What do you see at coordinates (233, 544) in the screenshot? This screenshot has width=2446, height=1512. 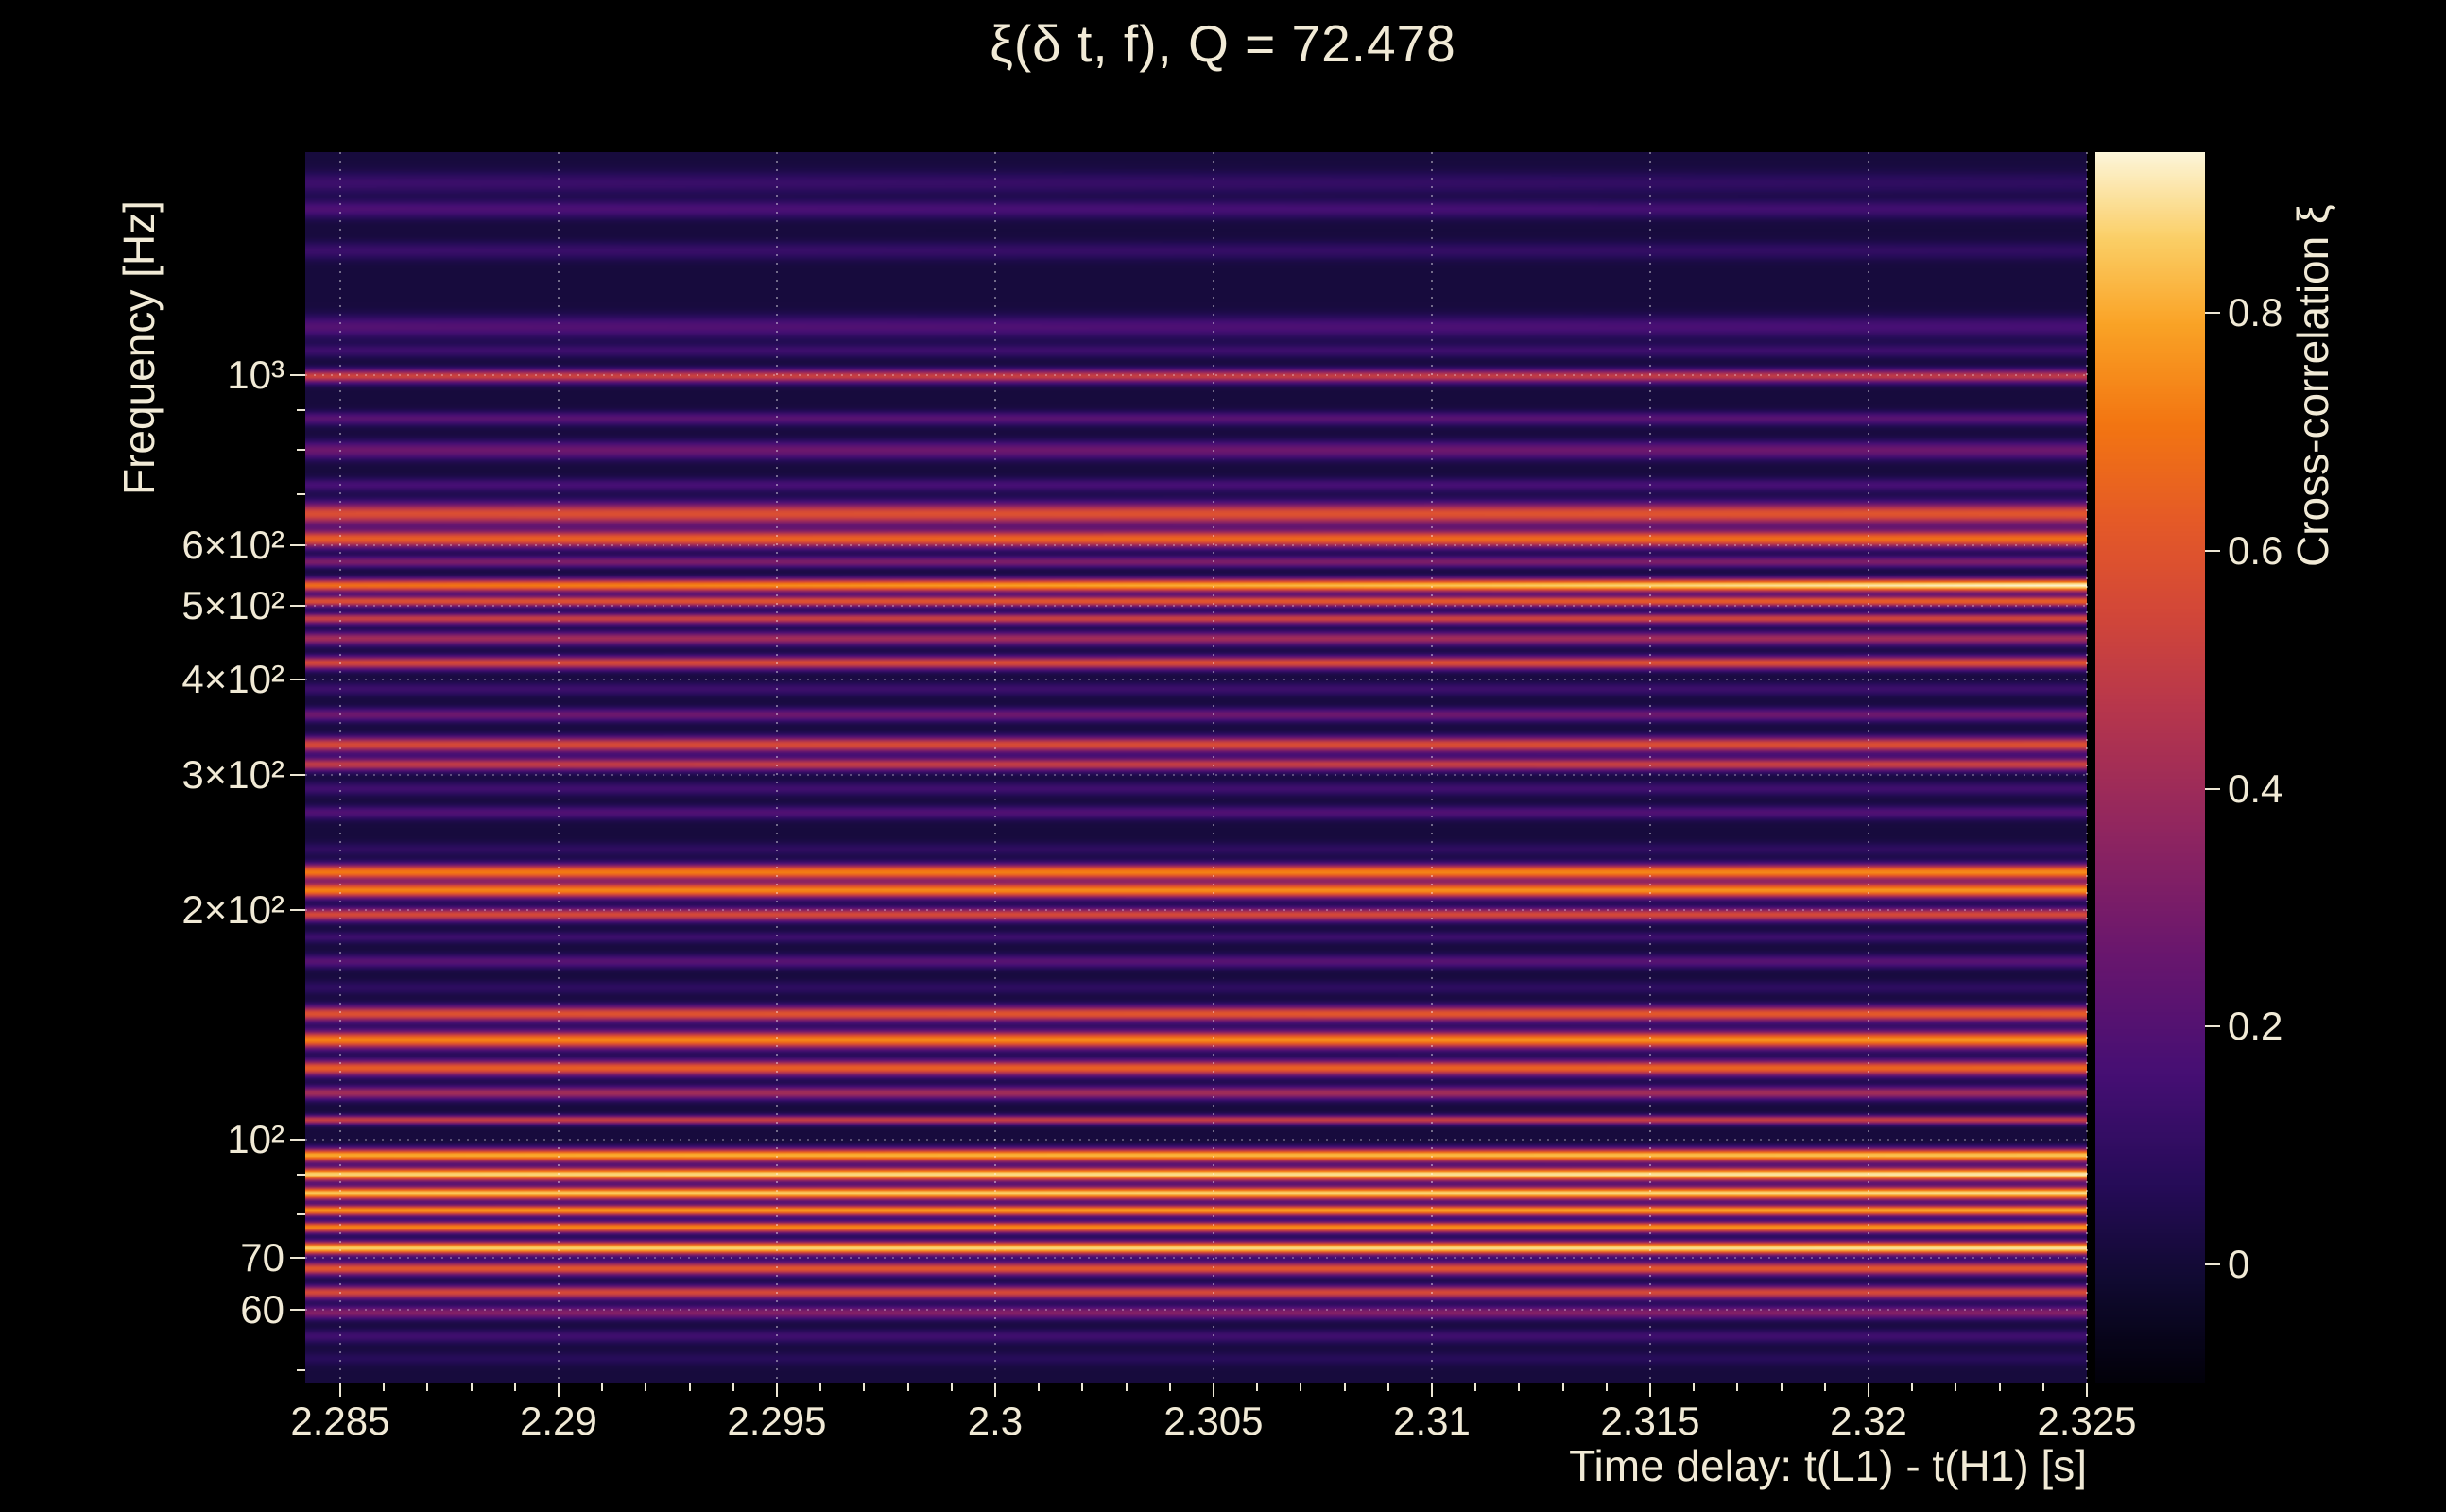 I see `y-tick-label: 6×10²` at bounding box center [233, 544].